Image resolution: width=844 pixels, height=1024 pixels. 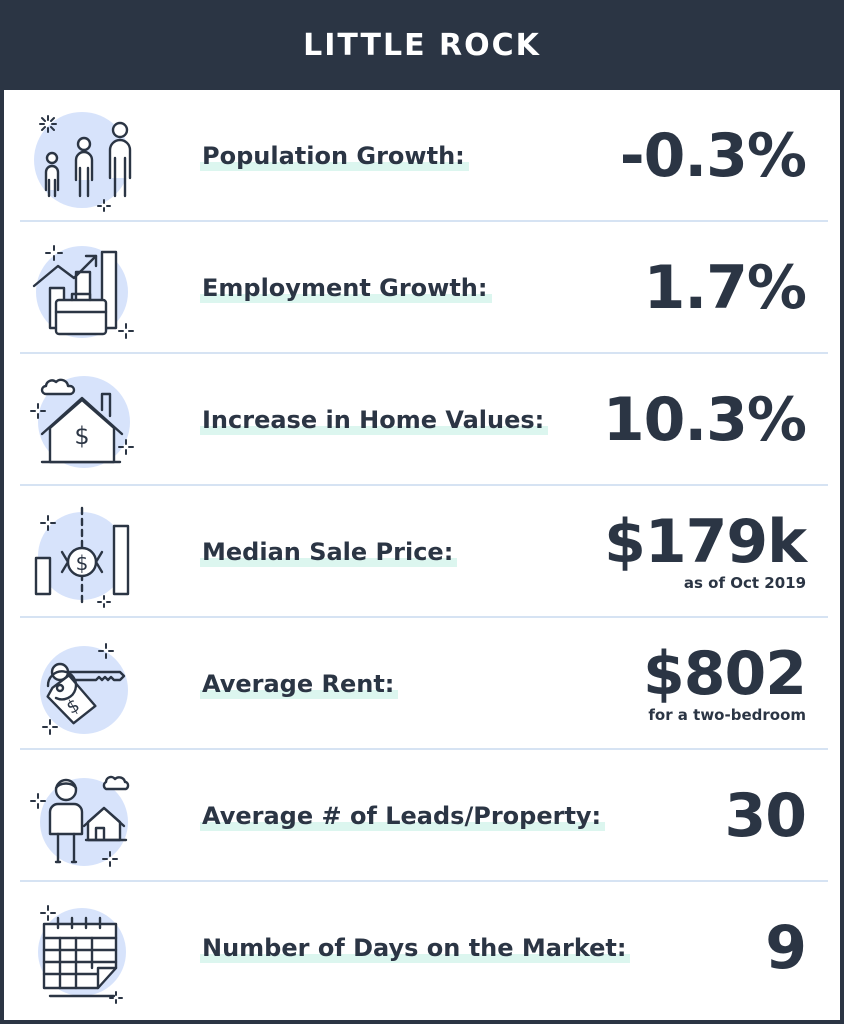 I want to click on stat-row-home-values: $ Increase in Home Values: 10.3%, so click(x=422, y=420).